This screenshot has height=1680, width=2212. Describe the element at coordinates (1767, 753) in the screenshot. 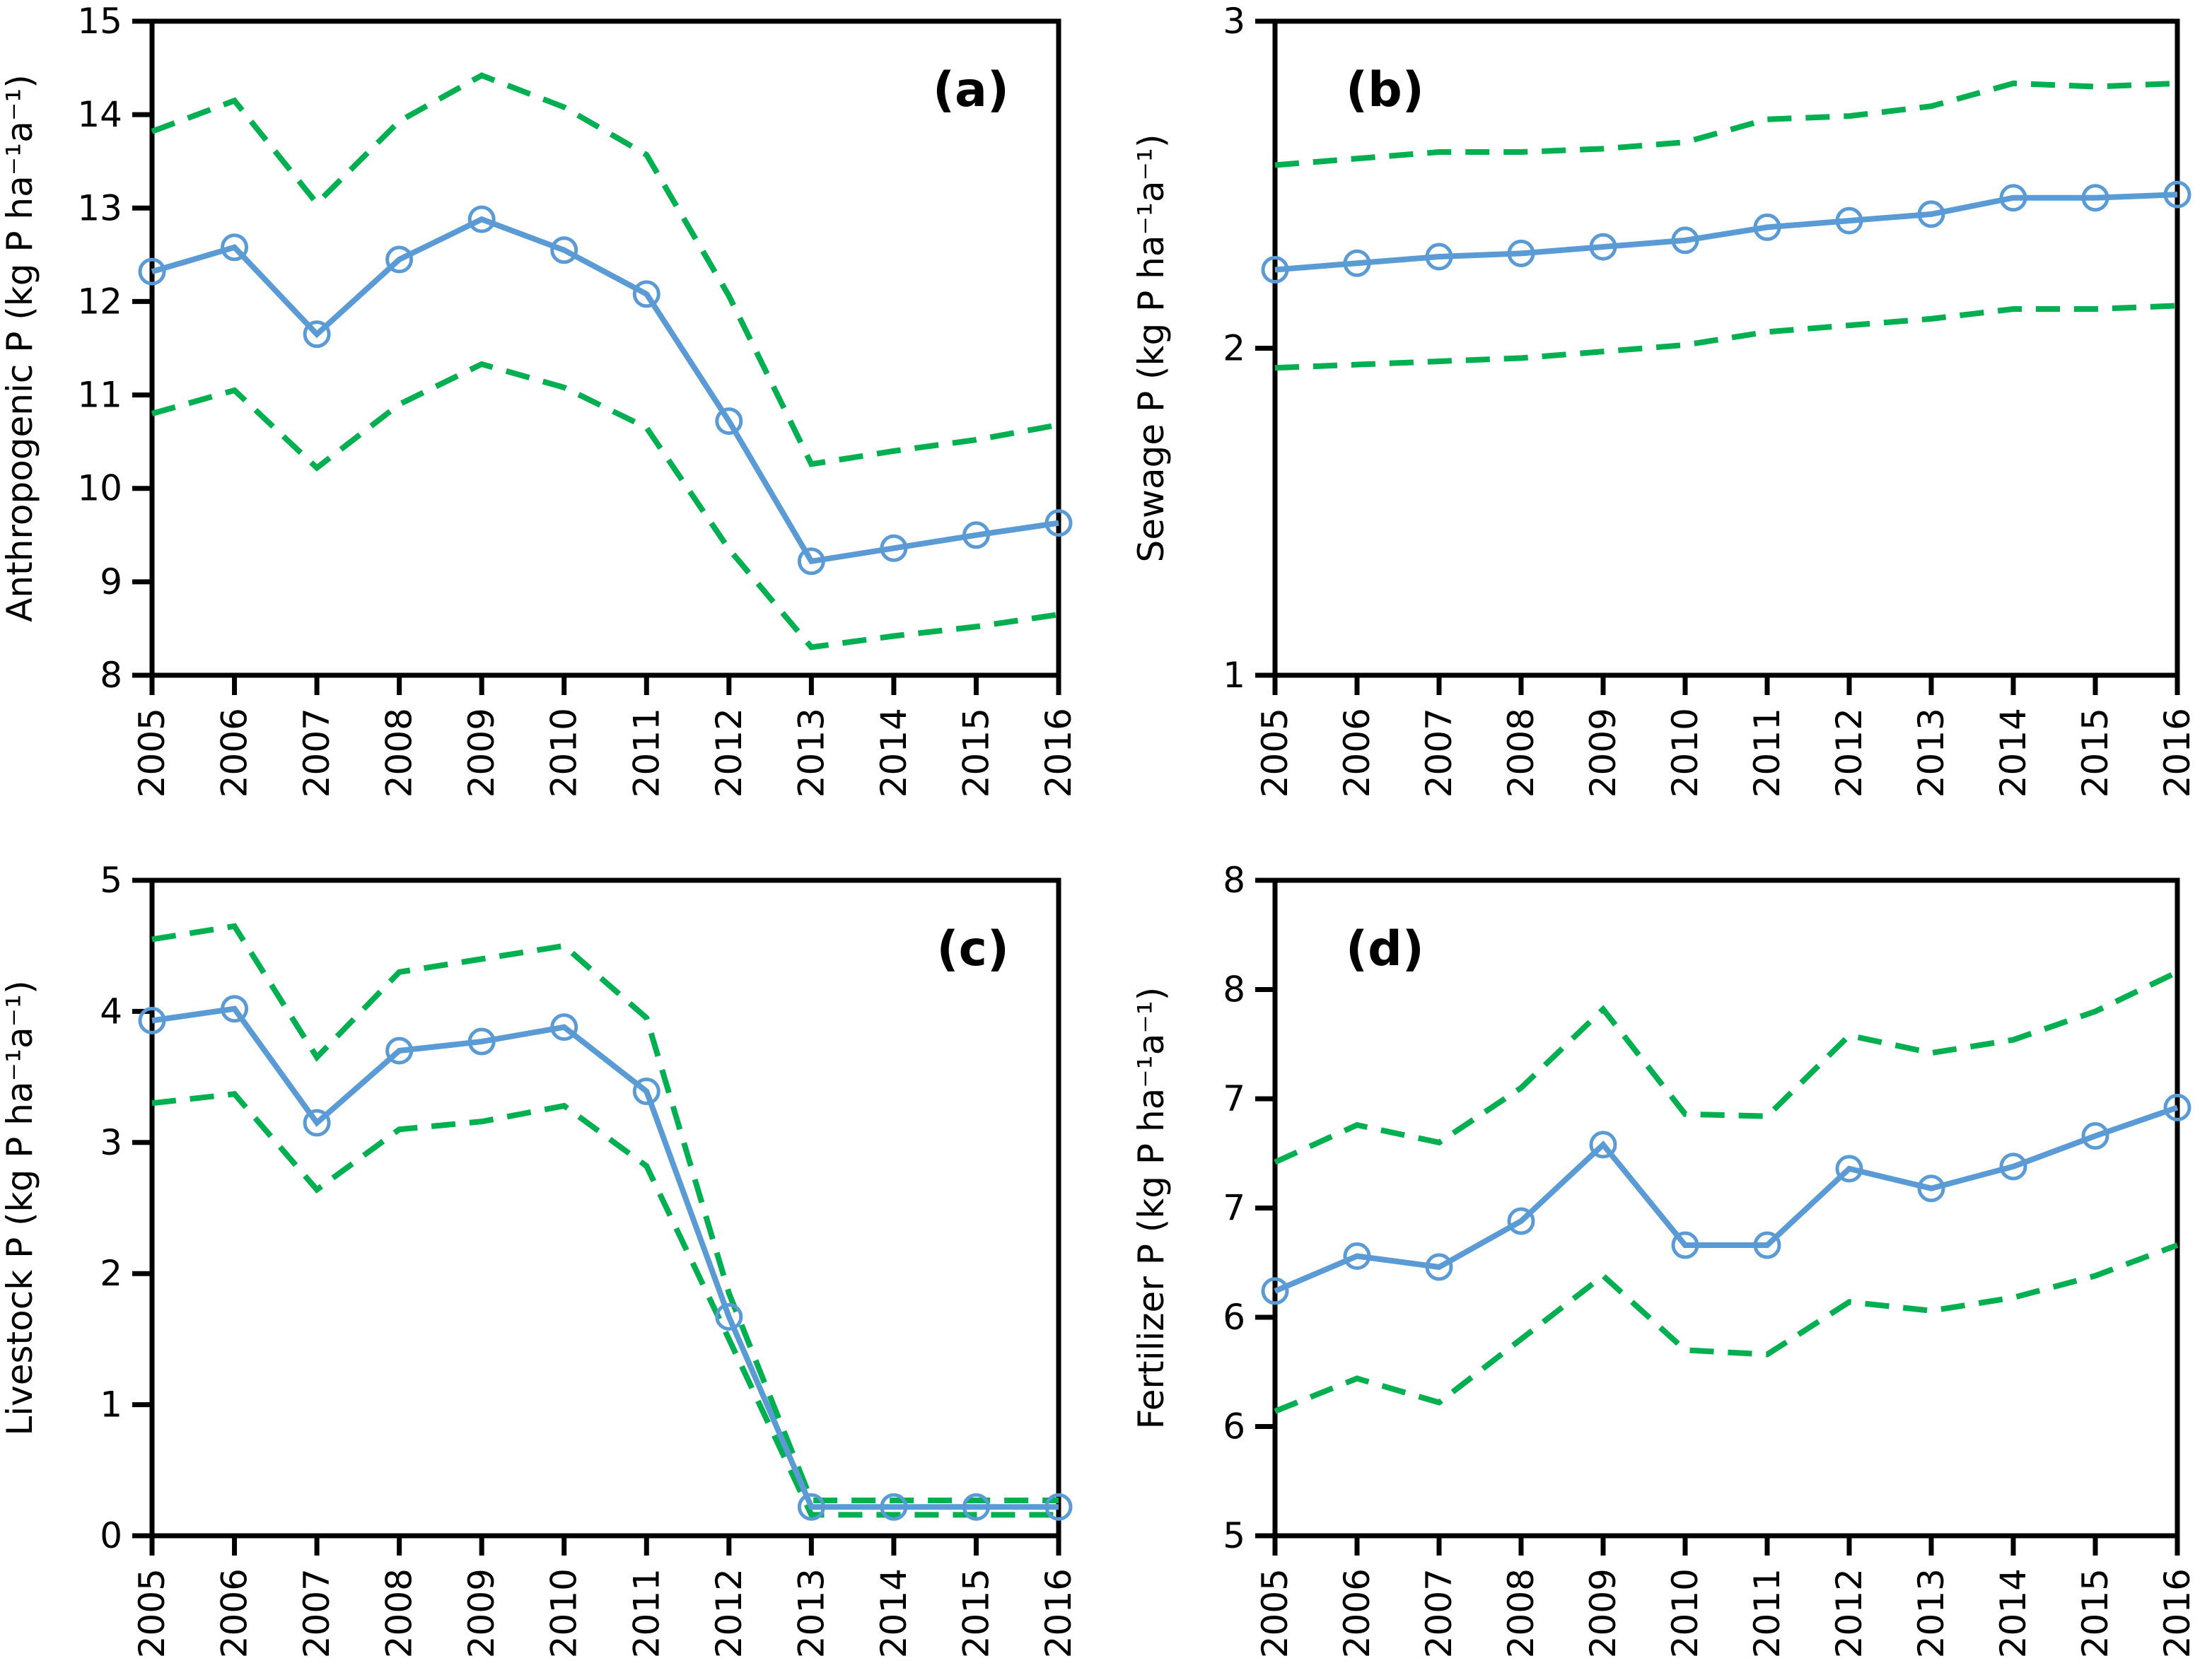

I see `panel-b-xtick-label: 2011` at that location.